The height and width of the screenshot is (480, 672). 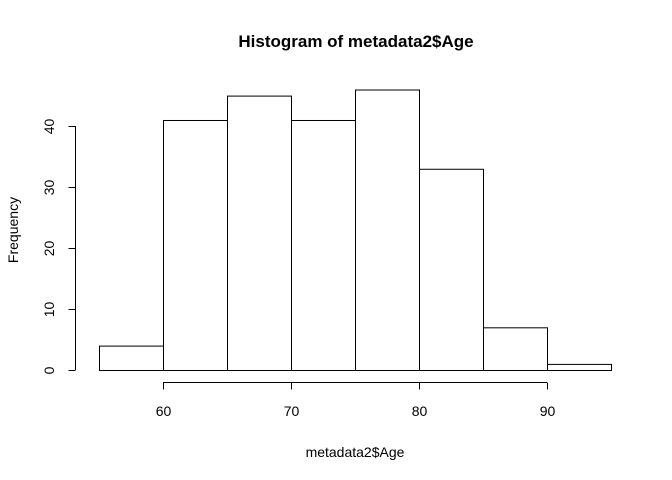 I want to click on x-tick-label: 80, so click(x=420, y=411).